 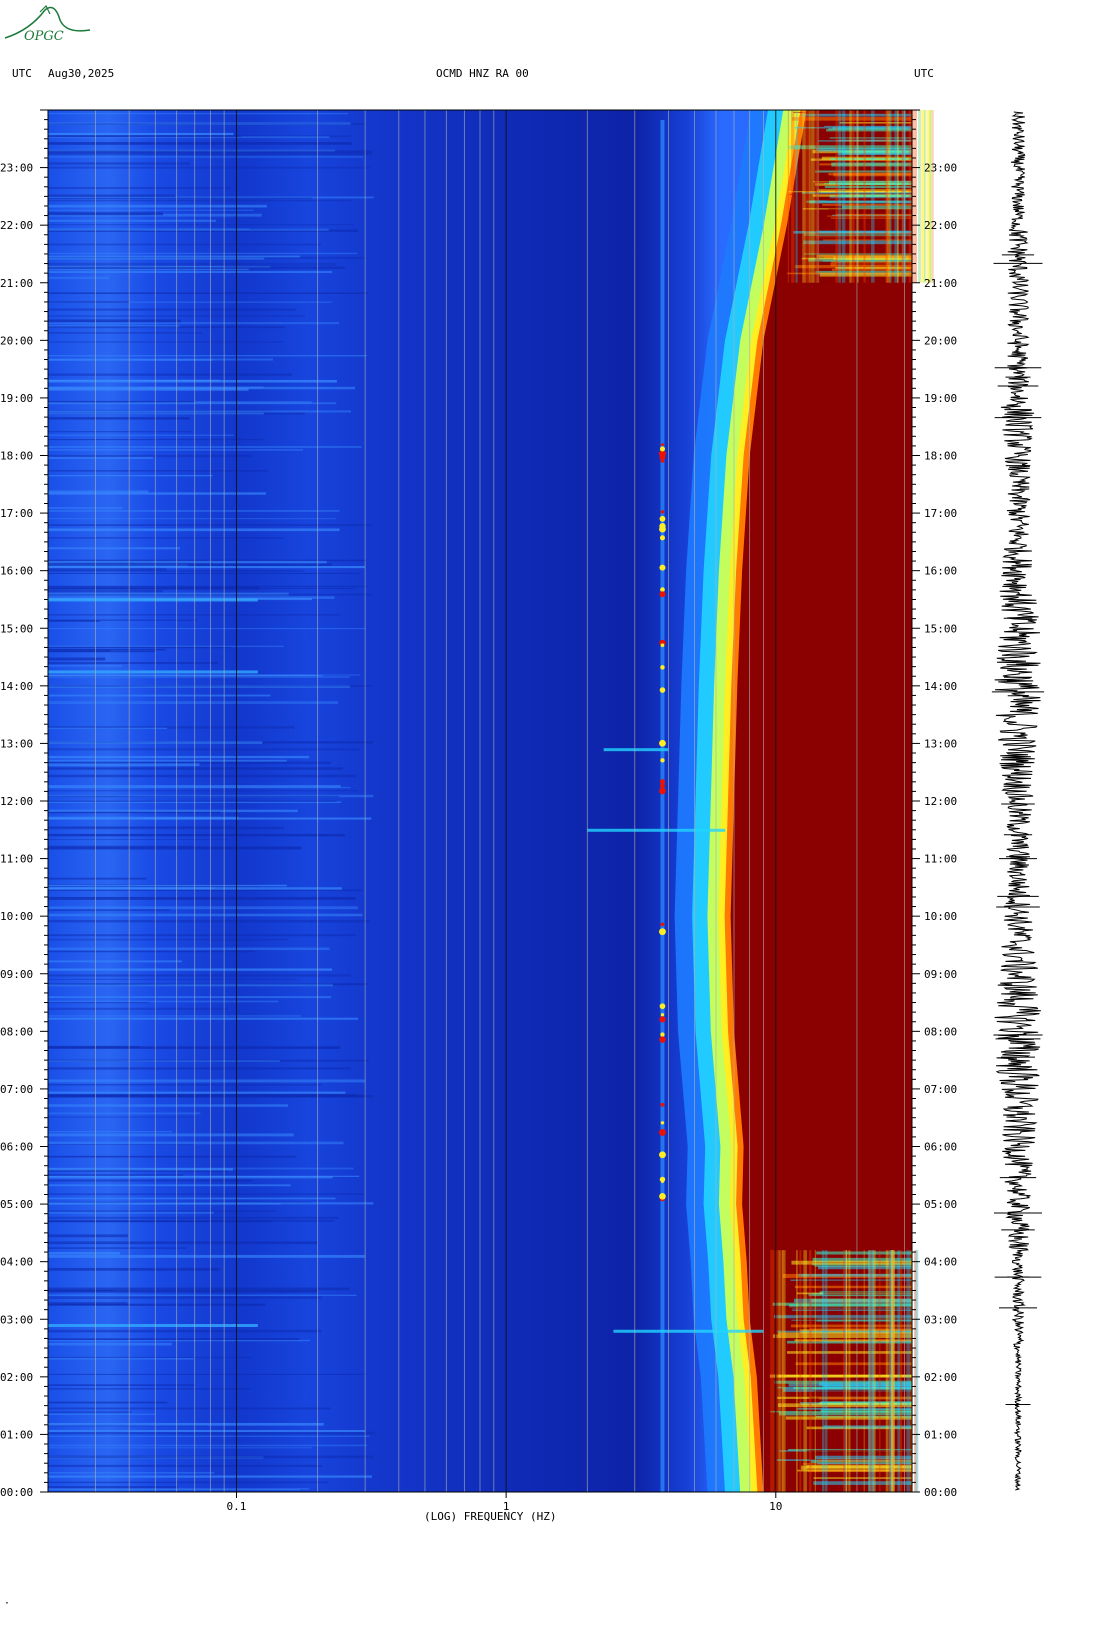 I want to click on y-tick-label-right: 23:00, so click(x=940, y=168).